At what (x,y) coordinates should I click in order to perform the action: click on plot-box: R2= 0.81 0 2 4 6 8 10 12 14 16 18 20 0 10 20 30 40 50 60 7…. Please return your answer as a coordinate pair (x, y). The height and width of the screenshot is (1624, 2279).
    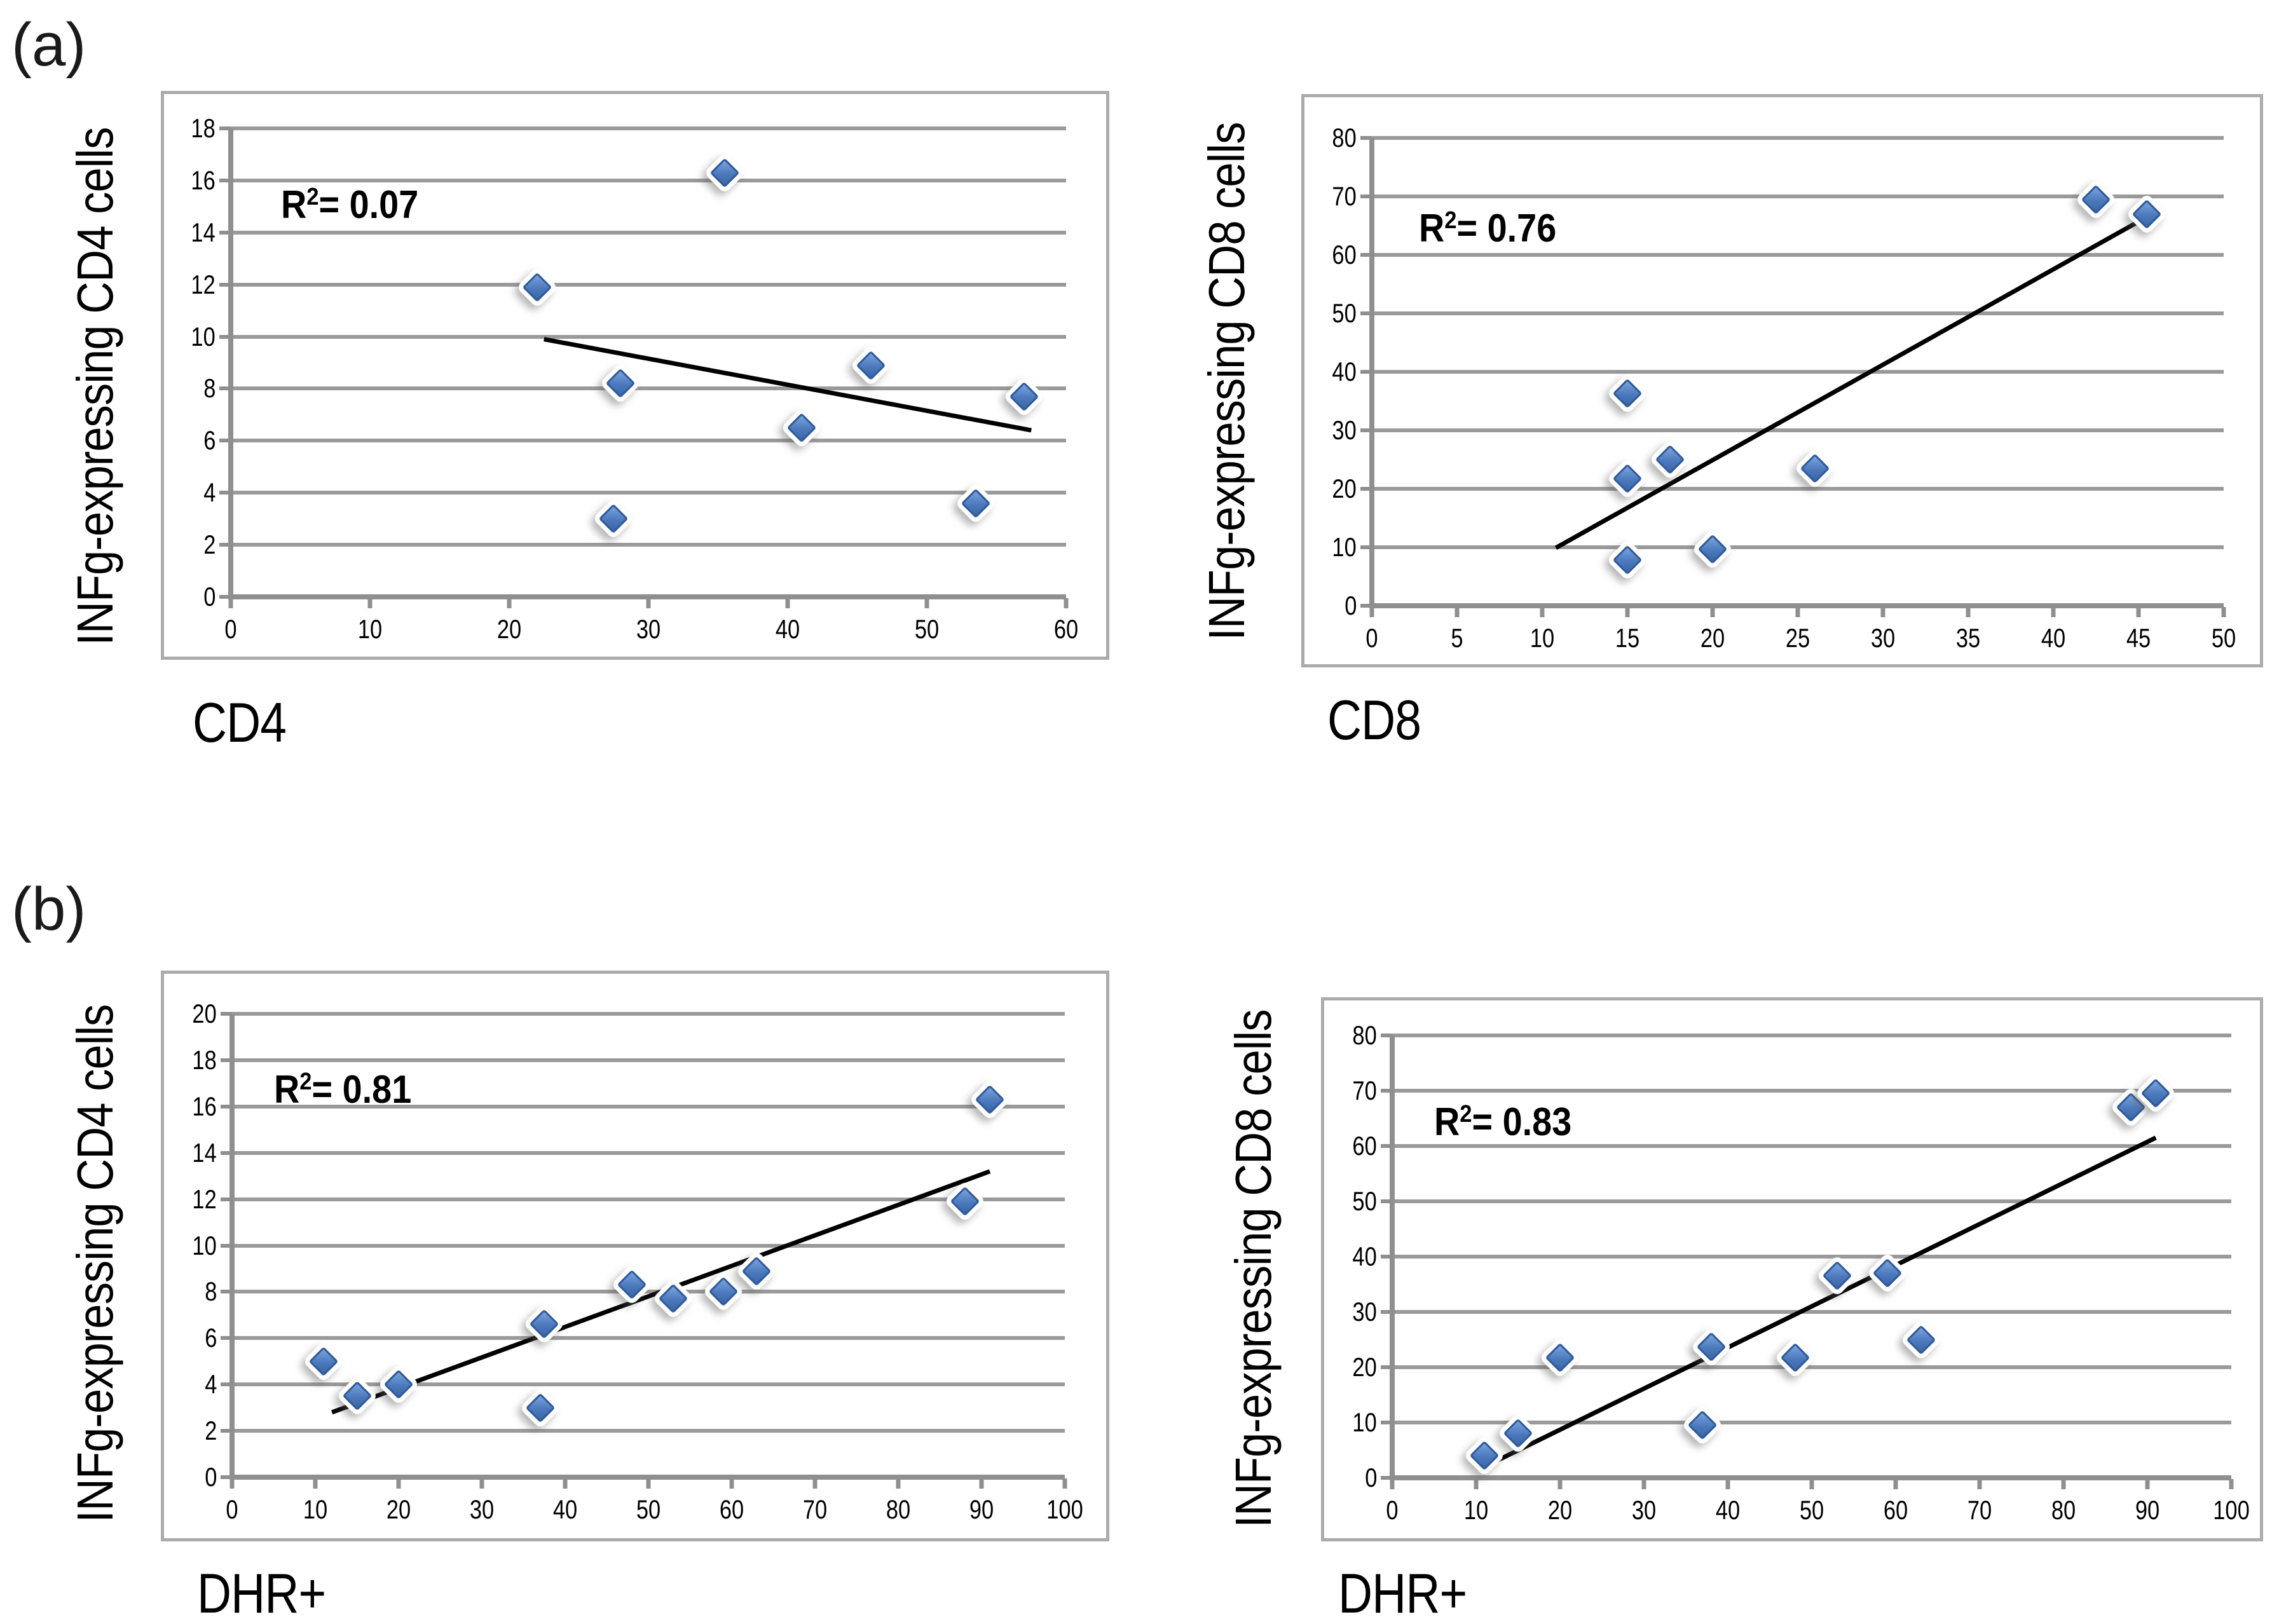
    Looking at the image, I should click on (635, 1256).